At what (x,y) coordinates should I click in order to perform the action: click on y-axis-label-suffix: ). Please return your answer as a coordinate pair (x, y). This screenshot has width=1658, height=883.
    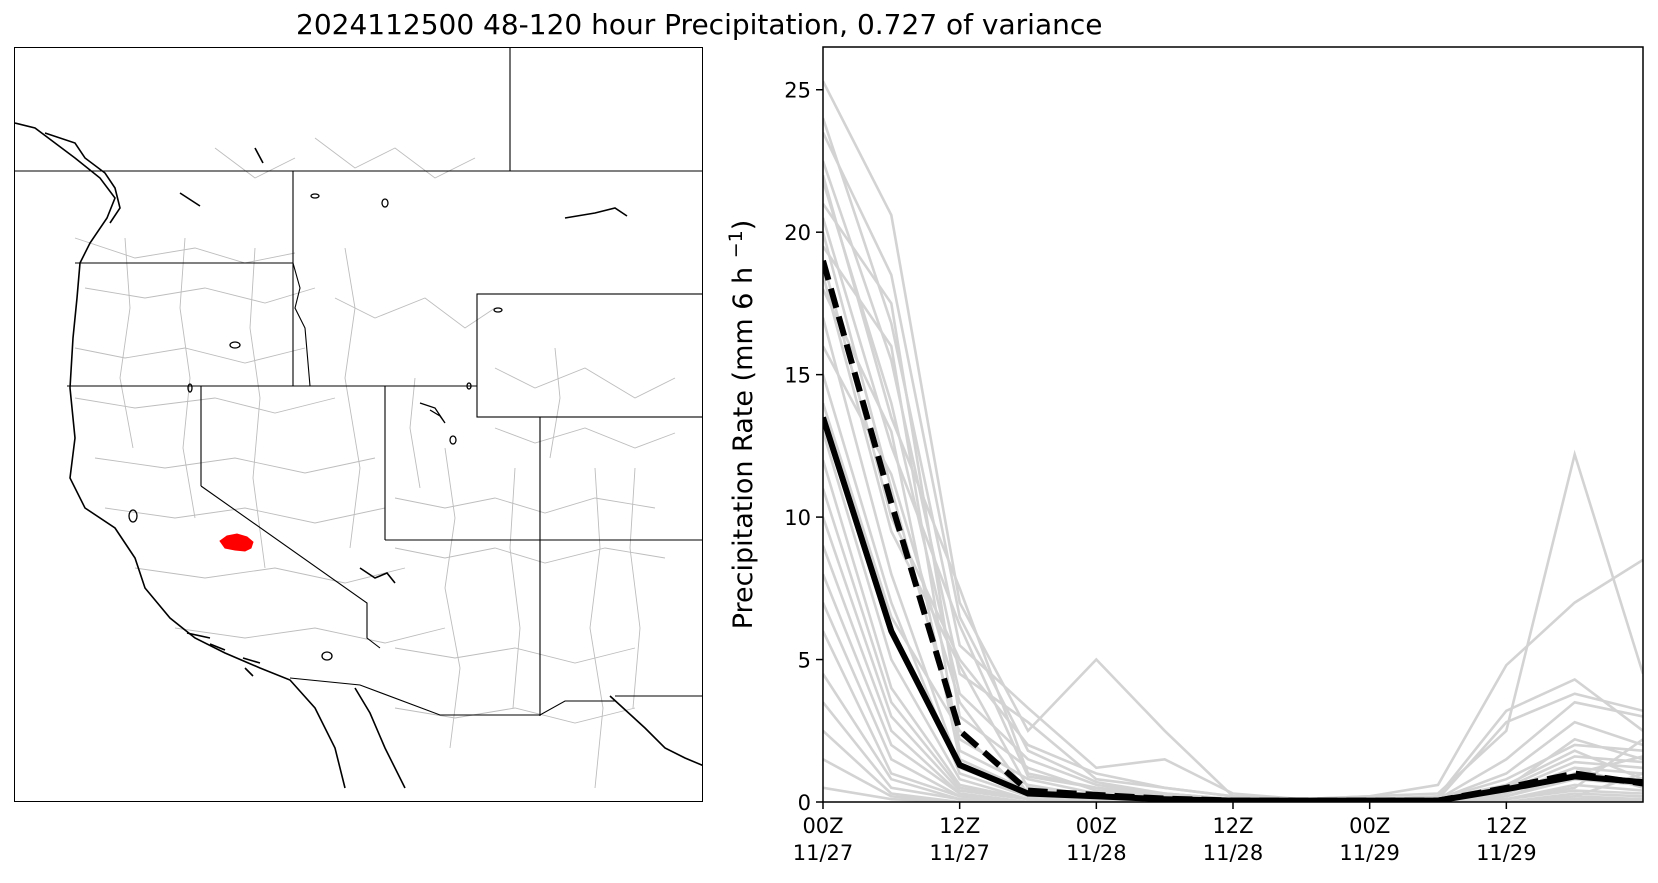
    Looking at the image, I should click on (743, 225).